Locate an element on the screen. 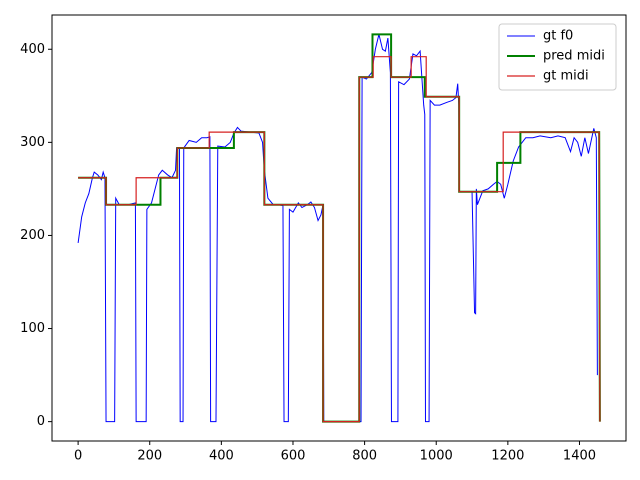 The image size is (640, 480). legend-box is located at coordinates (557, 57).